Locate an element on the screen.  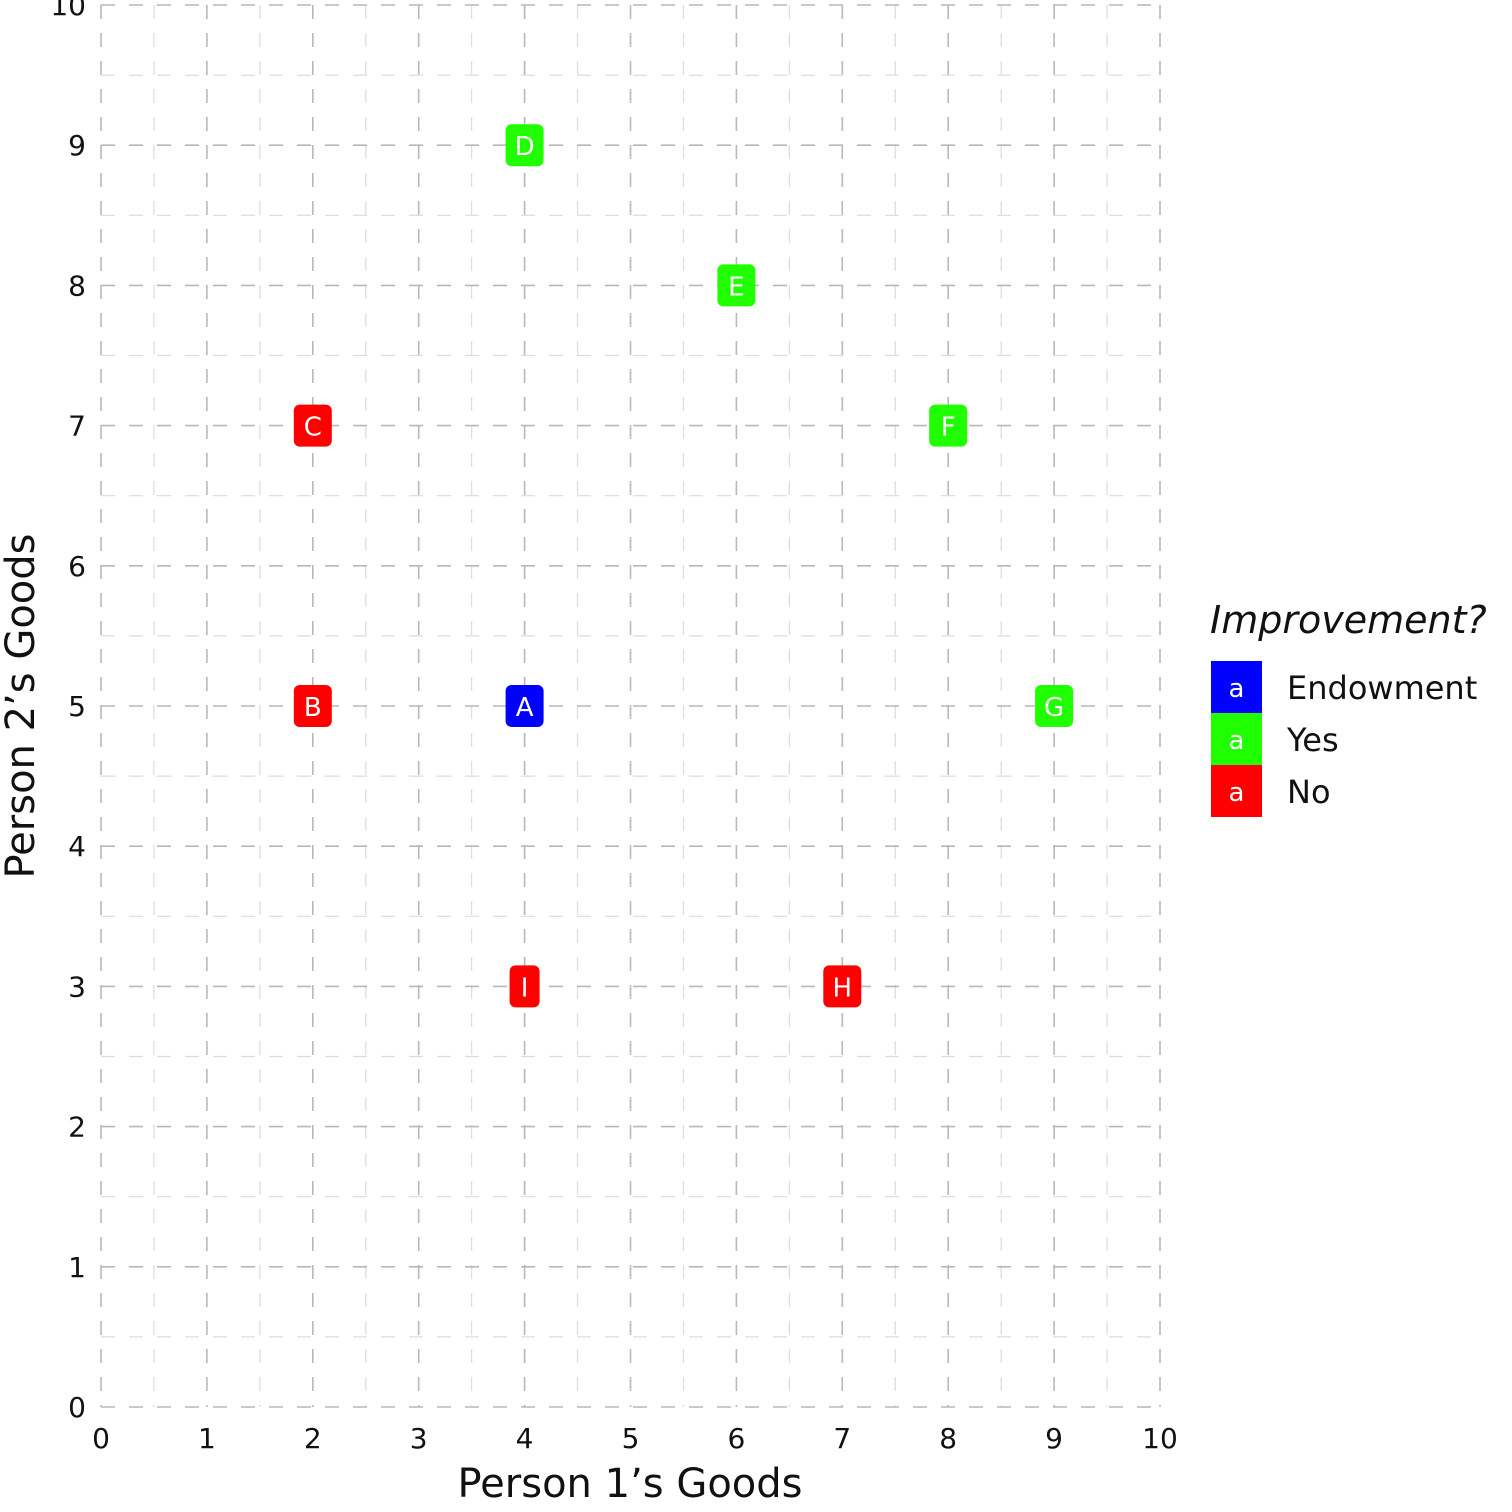
point-text: C is located at coordinates (313, 428).